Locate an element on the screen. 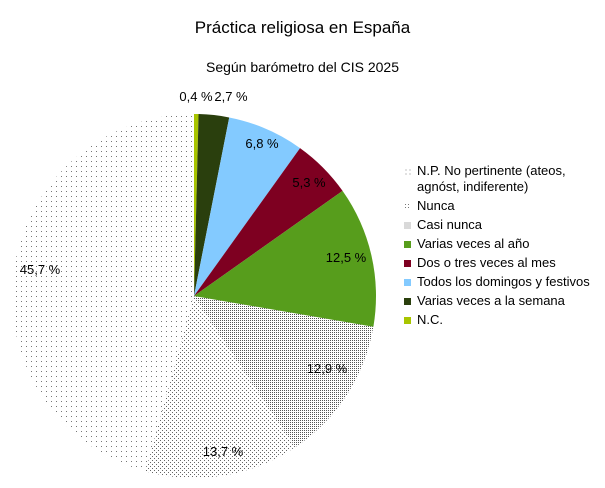 The height and width of the screenshot is (488, 605). pie-slice-varias-veces-al-ano is located at coordinates (285, 258).